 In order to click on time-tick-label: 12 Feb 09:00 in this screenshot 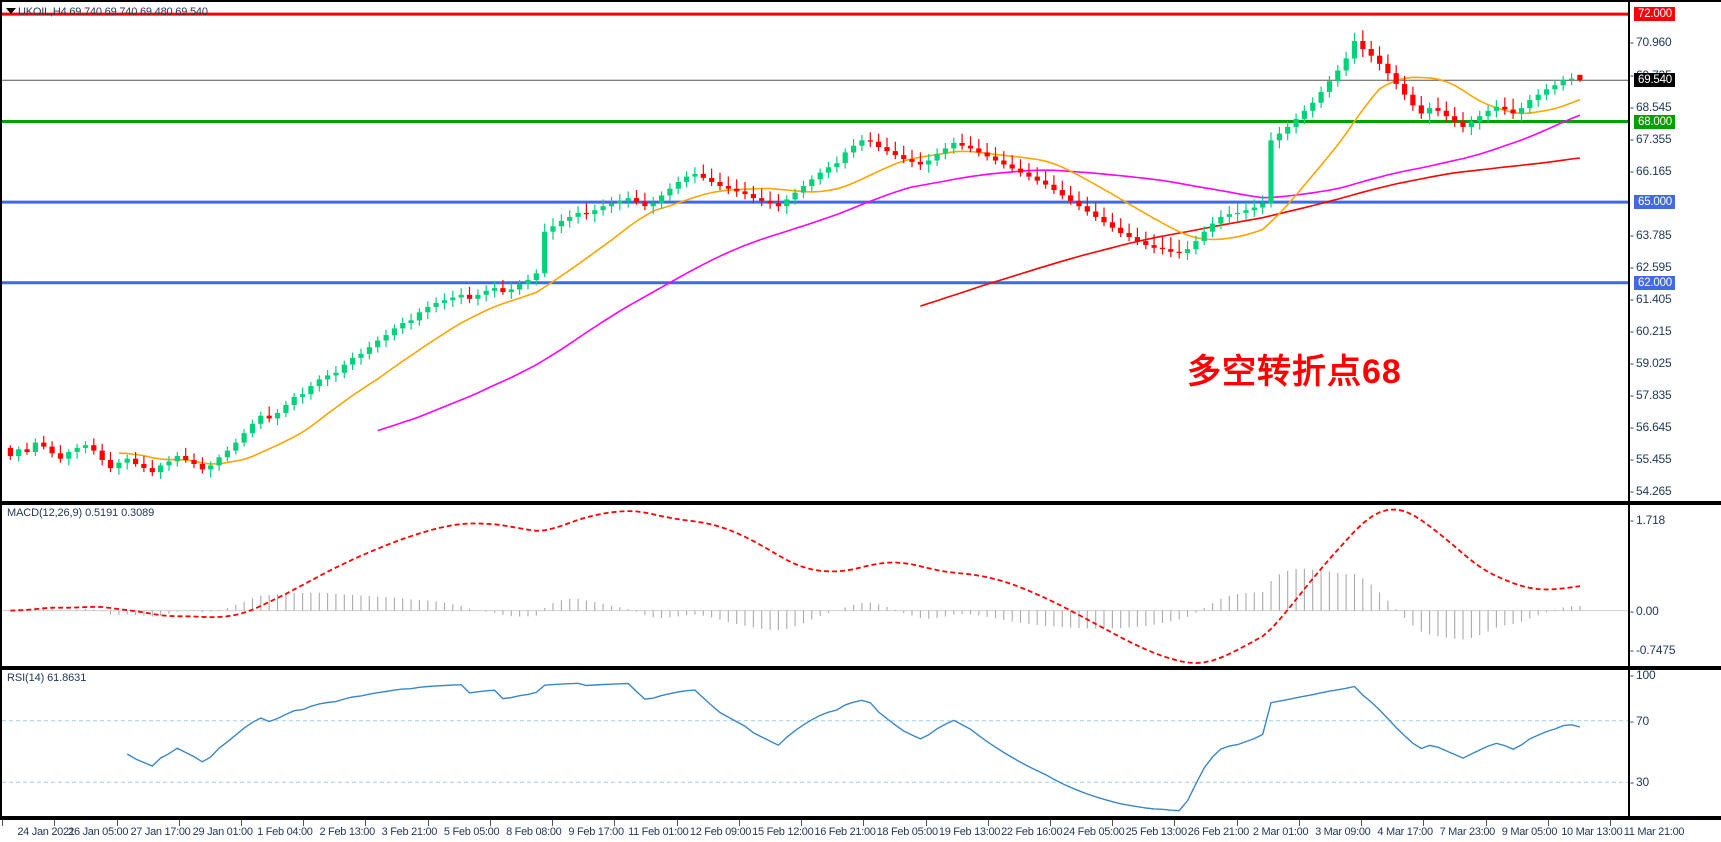, I will do `click(720, 832)`.